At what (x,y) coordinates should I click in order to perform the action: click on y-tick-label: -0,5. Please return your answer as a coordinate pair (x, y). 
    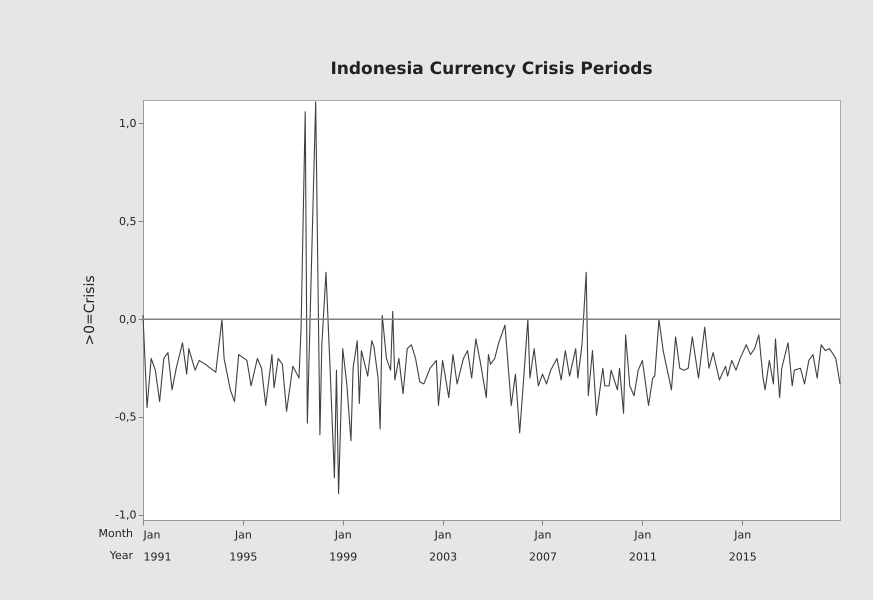
    Looking at the image, I should click on (125, 417).